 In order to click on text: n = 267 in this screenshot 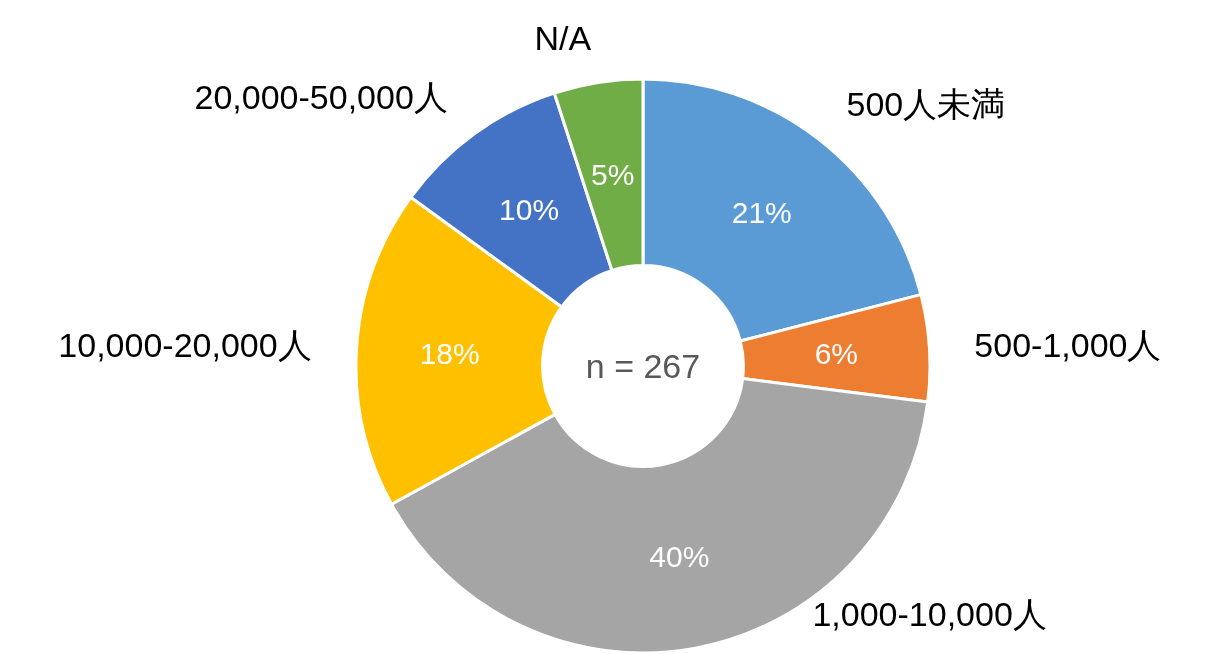, I will do `click(643, 366)`.